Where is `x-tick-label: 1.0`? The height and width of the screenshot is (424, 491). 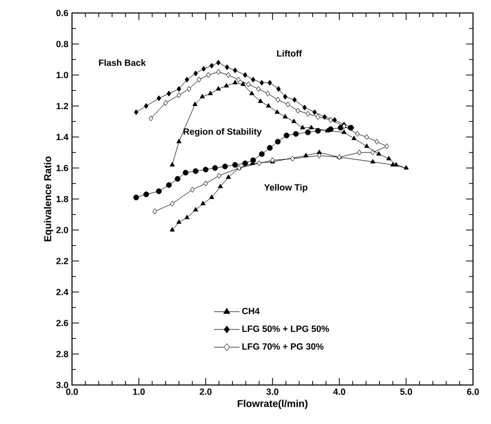
x-tick-label: 1.0 is located at coordinates (139, 391).